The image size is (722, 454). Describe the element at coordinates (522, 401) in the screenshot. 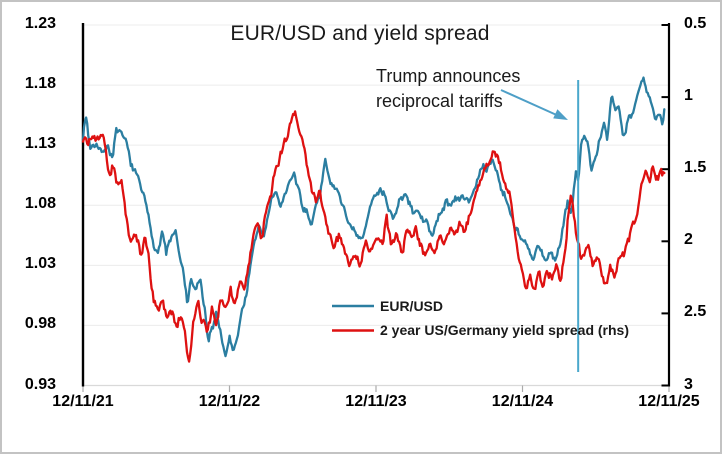

I see `x-axis-tick-label: 12/11/24` at that location.